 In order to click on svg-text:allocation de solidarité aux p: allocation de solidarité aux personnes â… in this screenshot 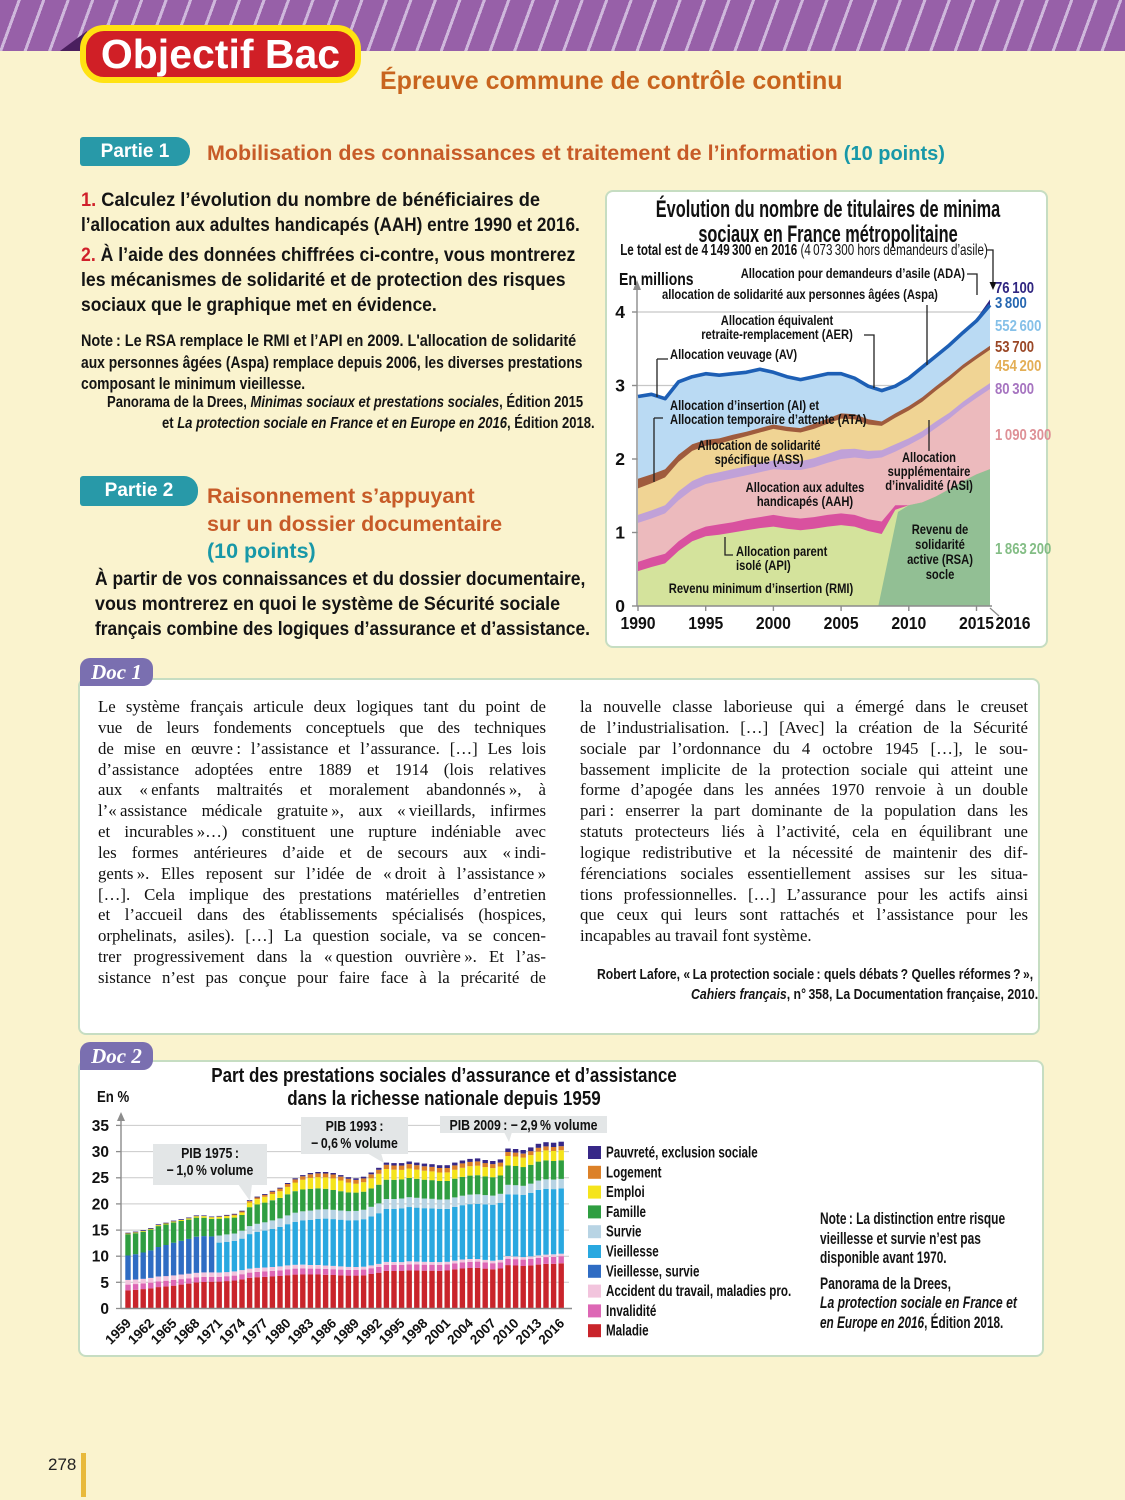, I will do `click(800, 294)`.